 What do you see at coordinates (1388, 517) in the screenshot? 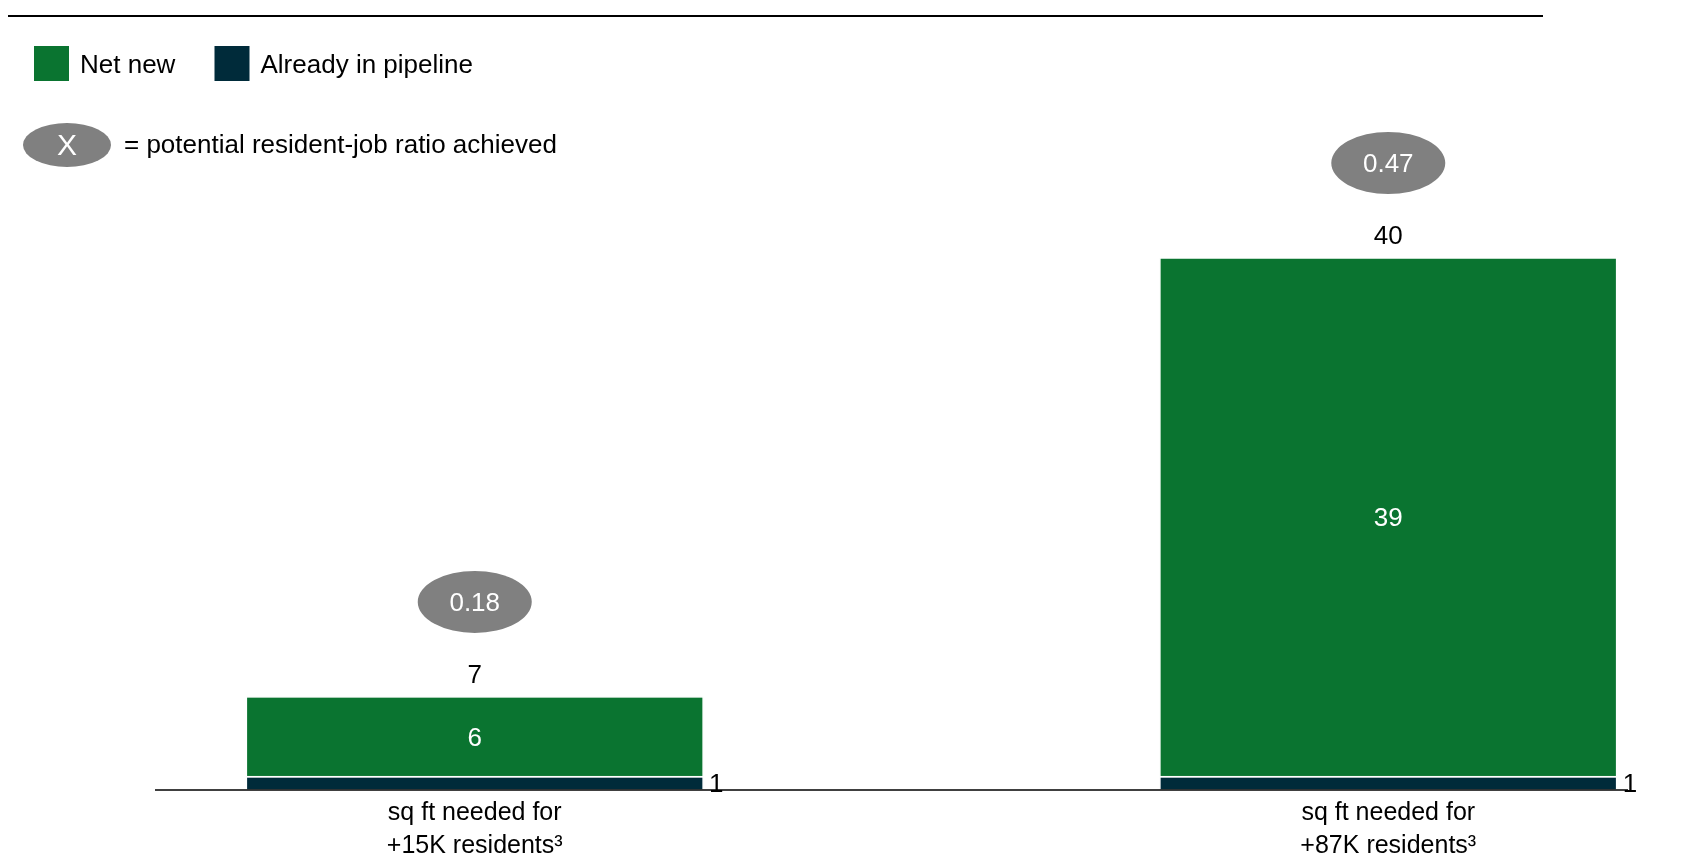
I see `data-label: 39` at bounding box center [1388, 517].